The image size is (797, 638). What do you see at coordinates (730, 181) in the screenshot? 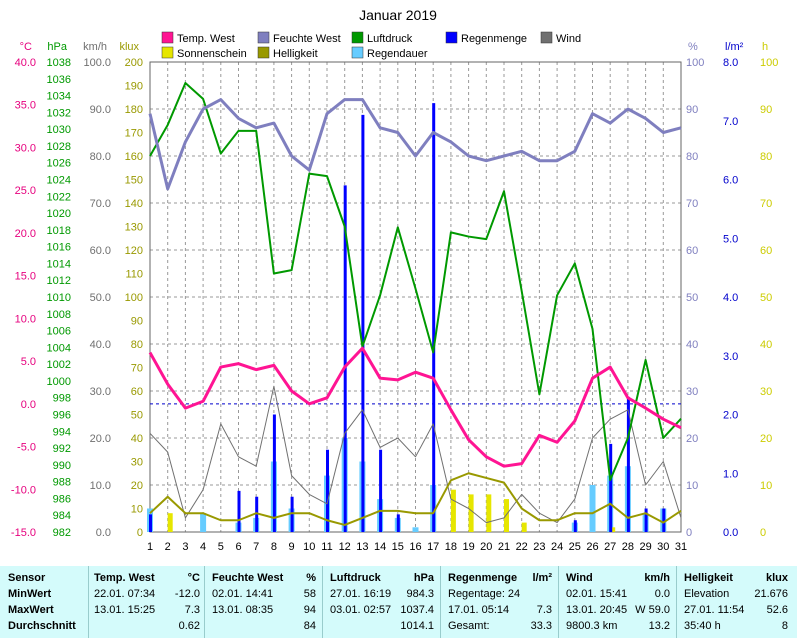
I see `rain-tick-label: 6.0` at bounding box center [730, 181].